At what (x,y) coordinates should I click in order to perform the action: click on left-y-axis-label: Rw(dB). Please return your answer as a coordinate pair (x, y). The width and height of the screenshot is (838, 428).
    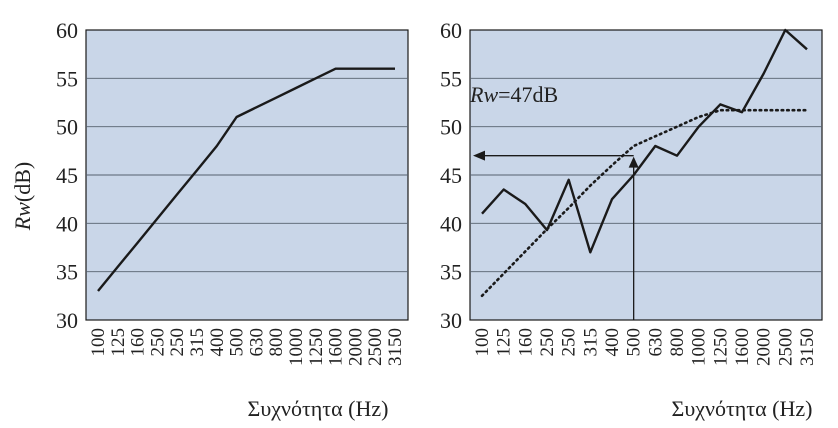
    Looking at the image, I should click on (22, 196).